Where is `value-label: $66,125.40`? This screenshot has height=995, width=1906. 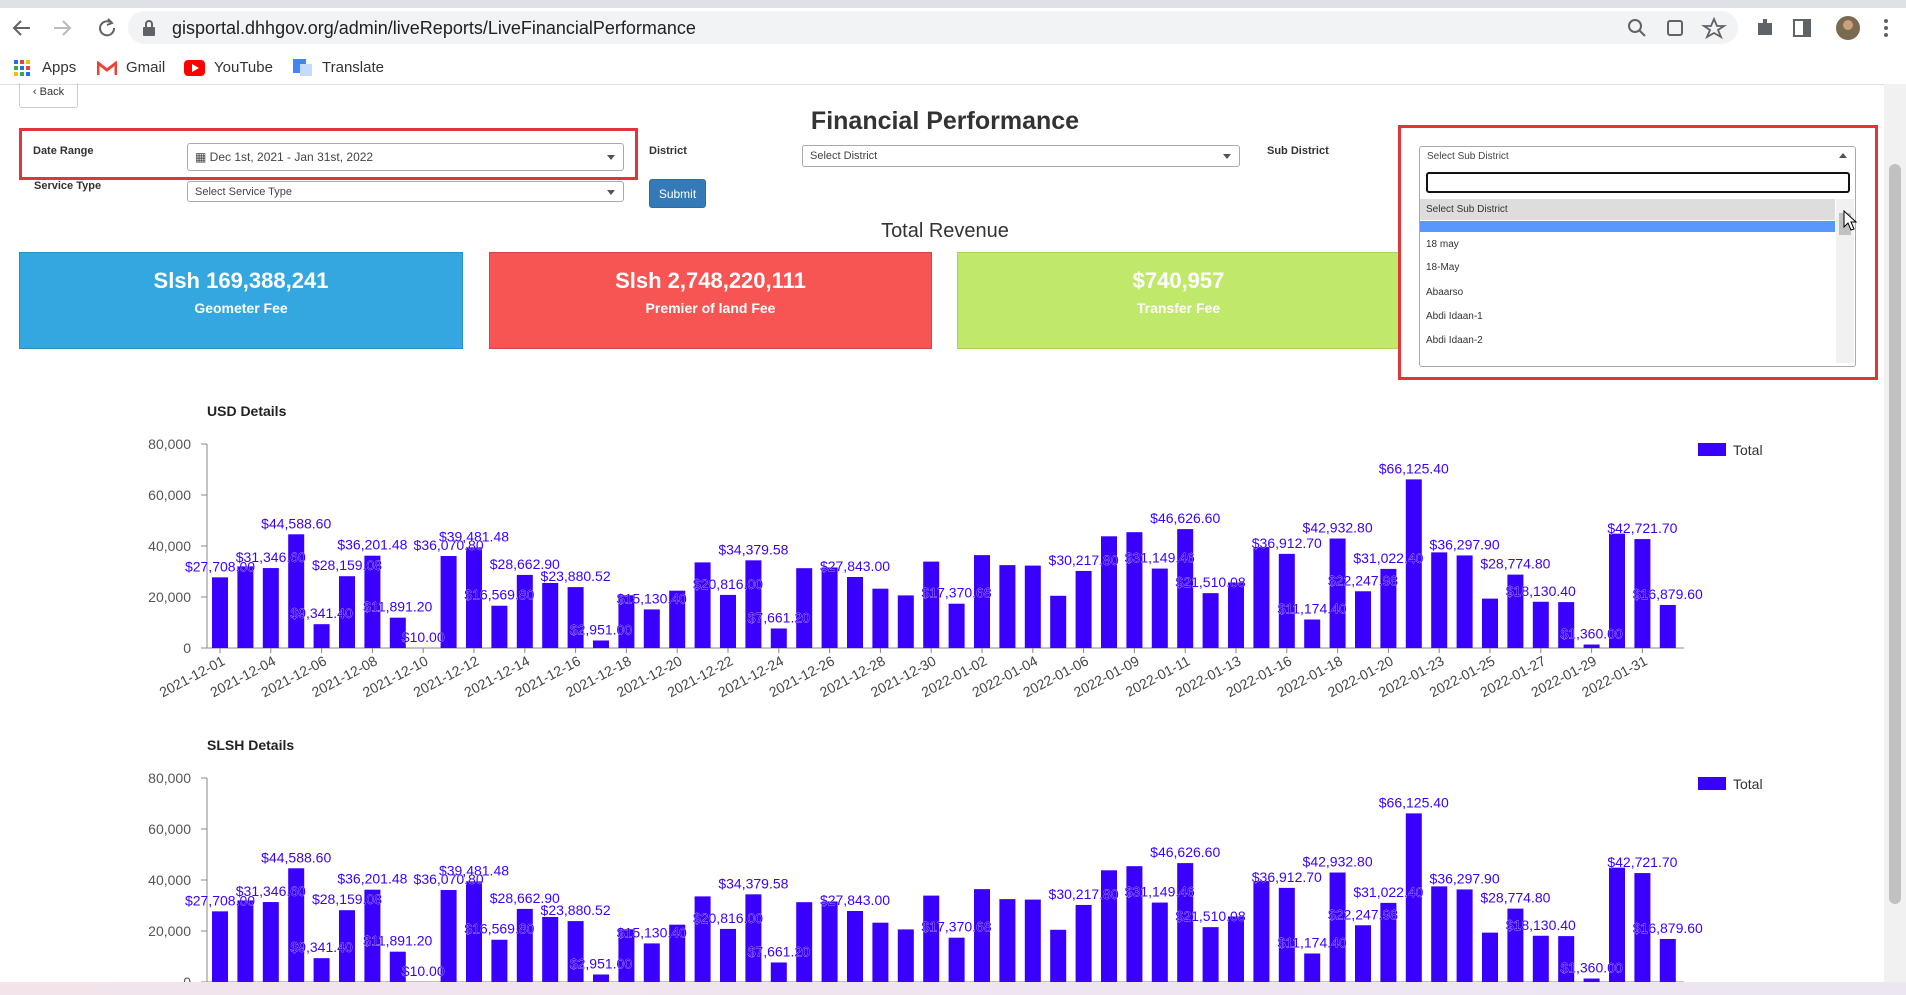
value-label: $66,125.40 is located at coordinates (1414, 802).